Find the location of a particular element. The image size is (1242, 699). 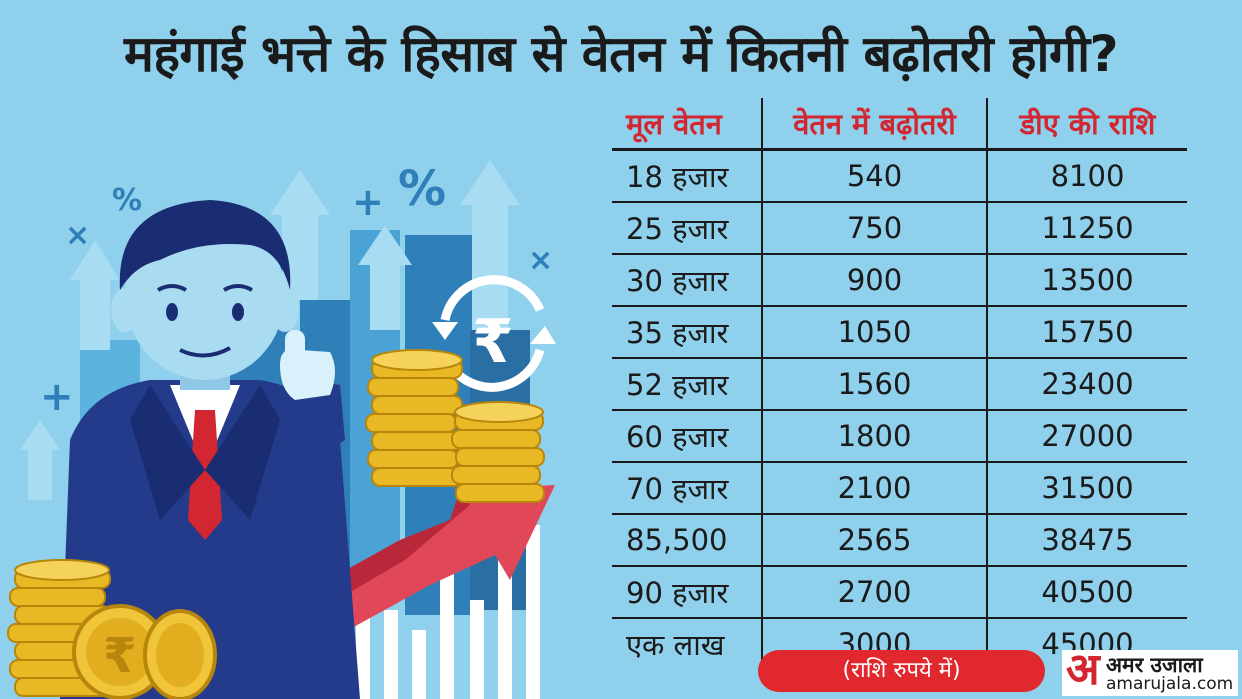

table-row: 30 हजार 900 13500 is located at coordinates (899, 280).